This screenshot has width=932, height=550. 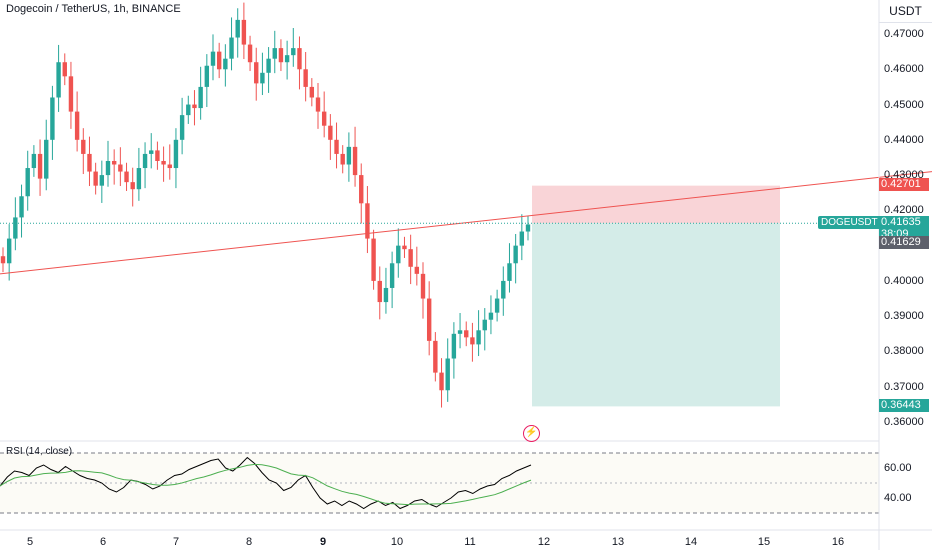 What do you see at coordinates (266, 484) in the screenshot?
I see `rsi-ma-line` at bounding box center [266, 484].